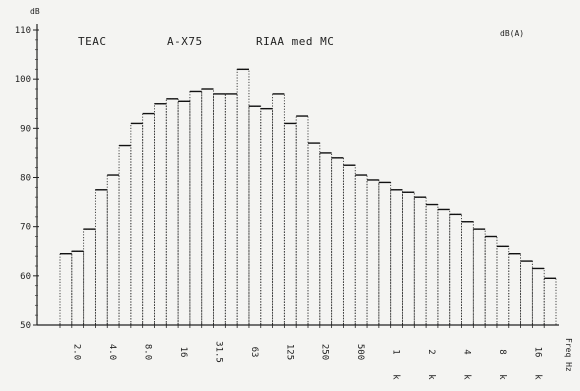 Image resolution: width=580 pixels, height=391 pixels. What do you see at coordinates (295, 41) in the screenshot?
I see `title-mode: RIAA med MC` at bounding box center [295, 41].